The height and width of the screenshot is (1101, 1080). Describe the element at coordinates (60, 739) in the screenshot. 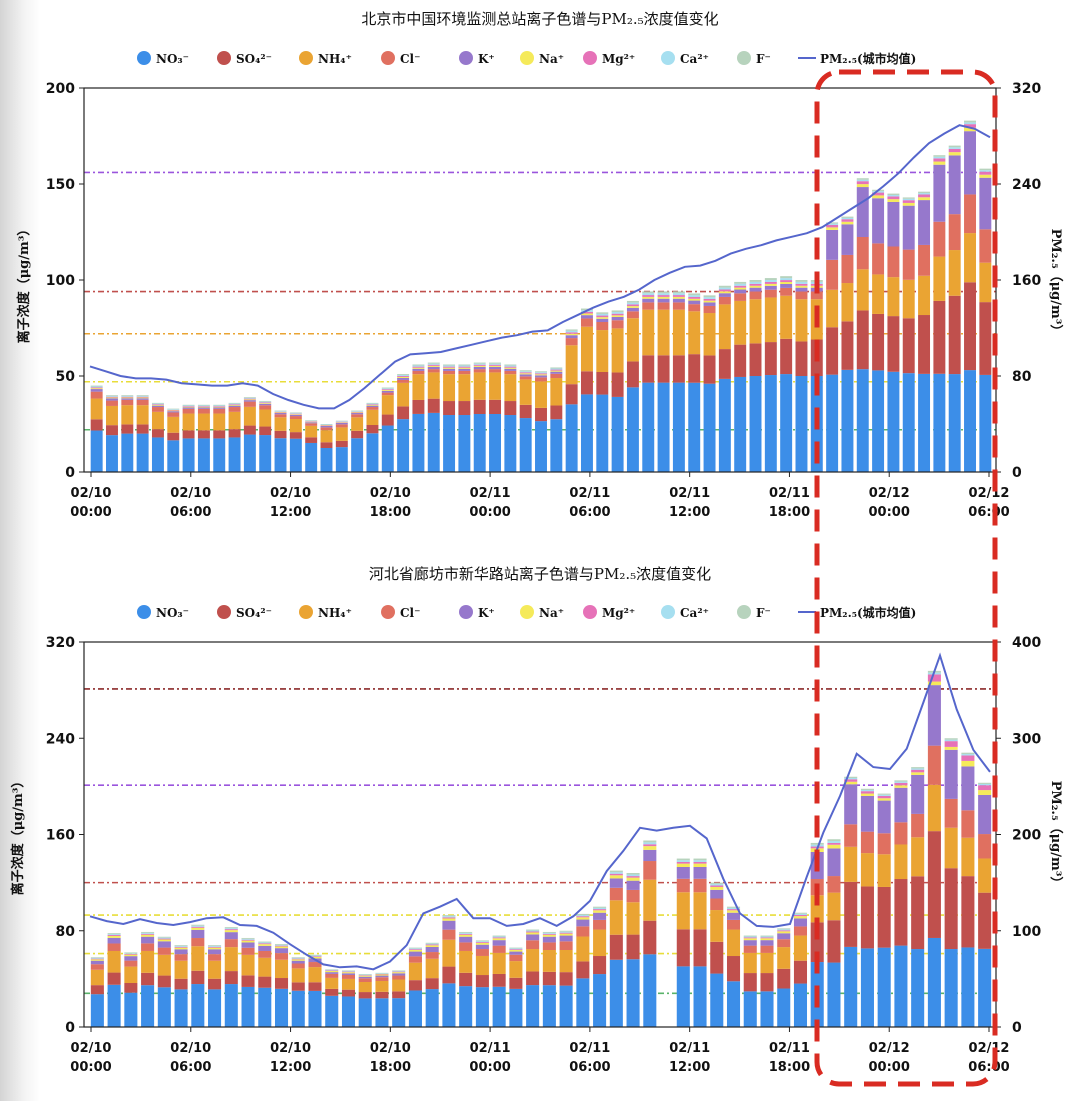

I see `y-tick-label: 240` at that location.